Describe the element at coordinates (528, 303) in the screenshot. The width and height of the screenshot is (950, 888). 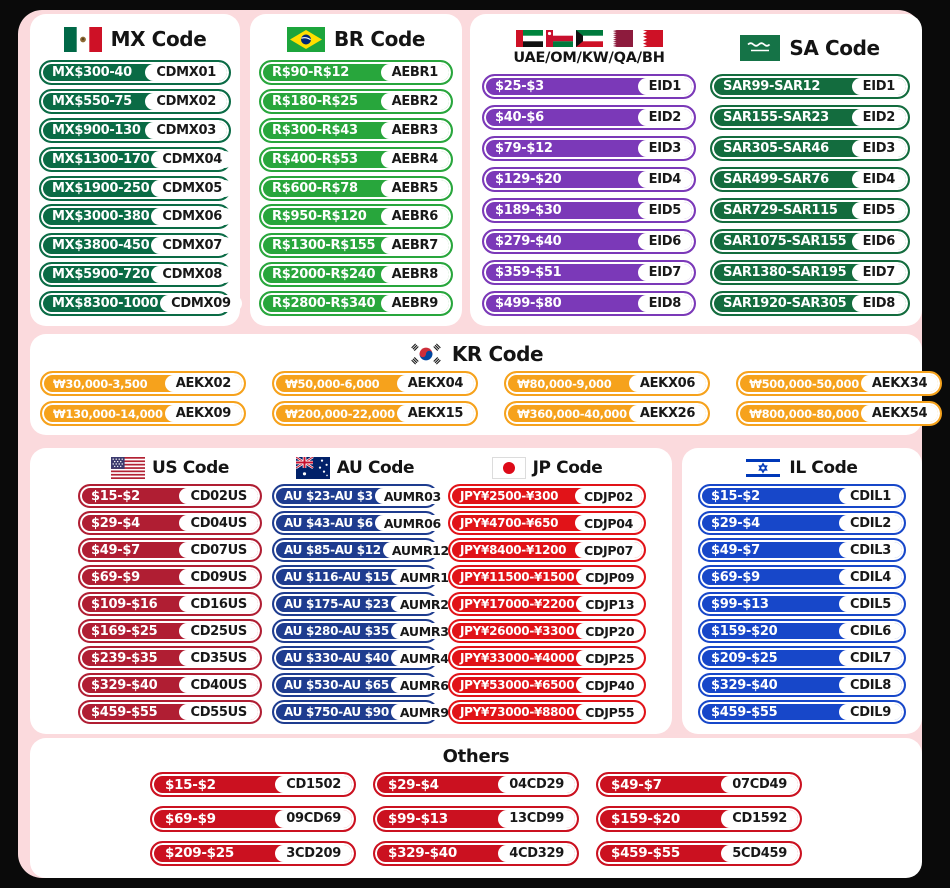
I see `coupon-range: $499-$80` at that location.